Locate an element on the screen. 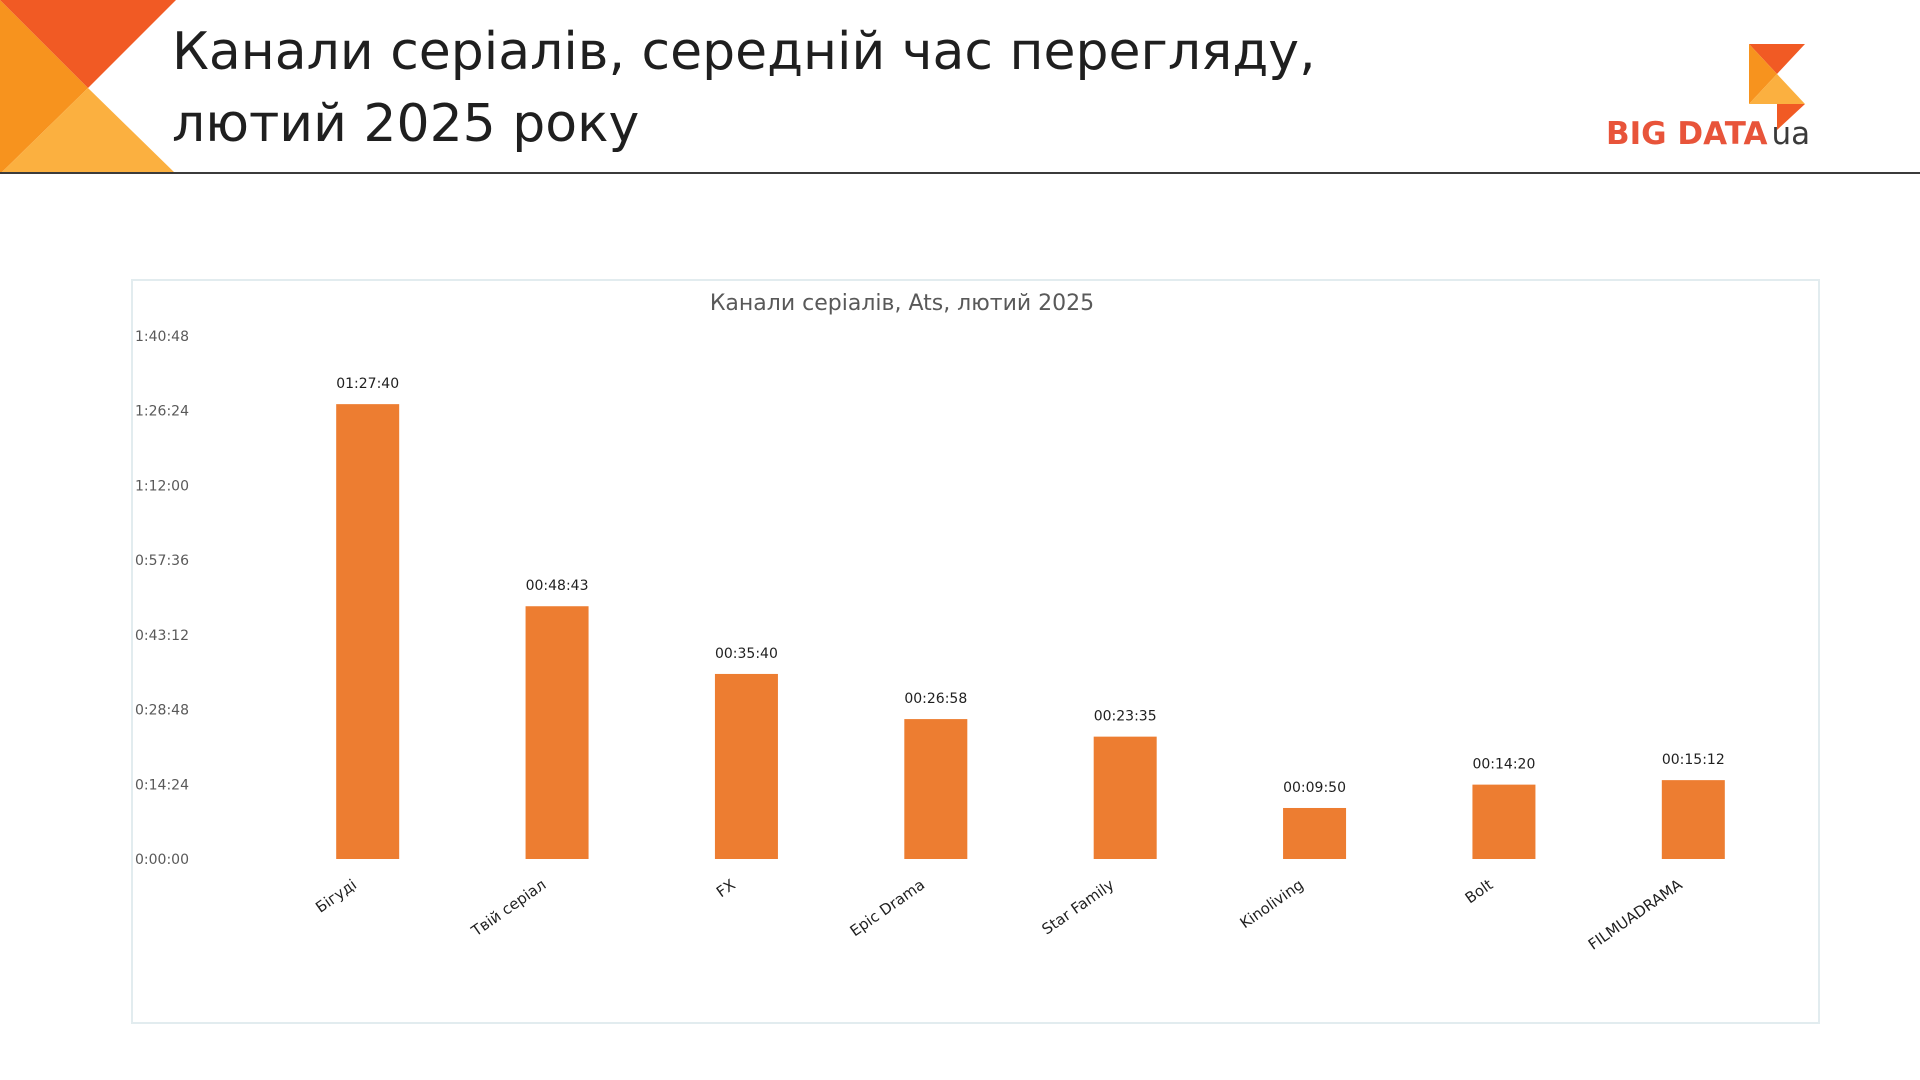  bar-data-label: 00:35:40 is located at coordinates (746, 654).